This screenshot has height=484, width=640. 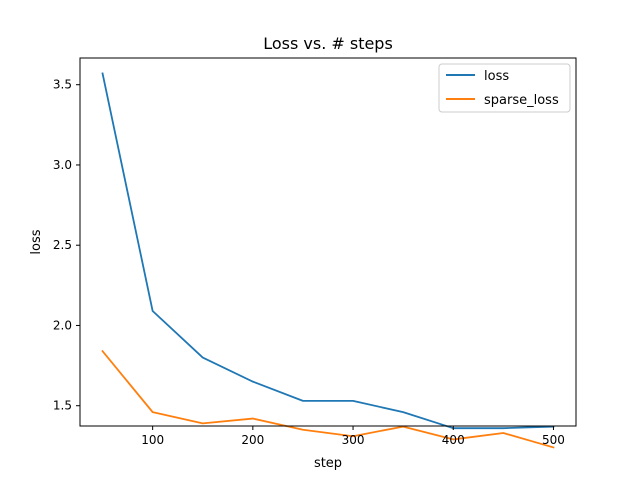 I want to click on y-tick-label: 3.5, so click(x=62, y=85).